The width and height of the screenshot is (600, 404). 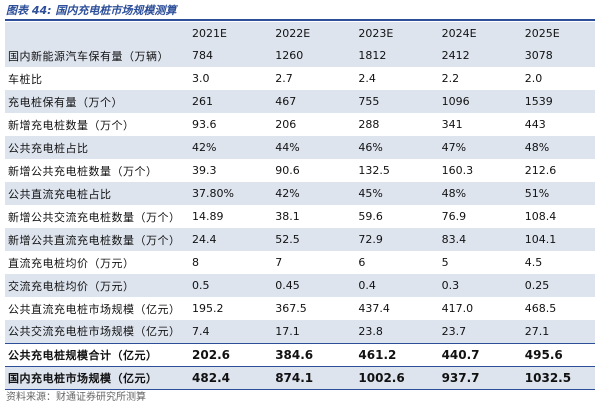 What do you see at coordinates (94, 309) in the screenshot?
I see `row-label: 公共直流充电桩市场规模（亿元）` at bounding box center [94, 309].